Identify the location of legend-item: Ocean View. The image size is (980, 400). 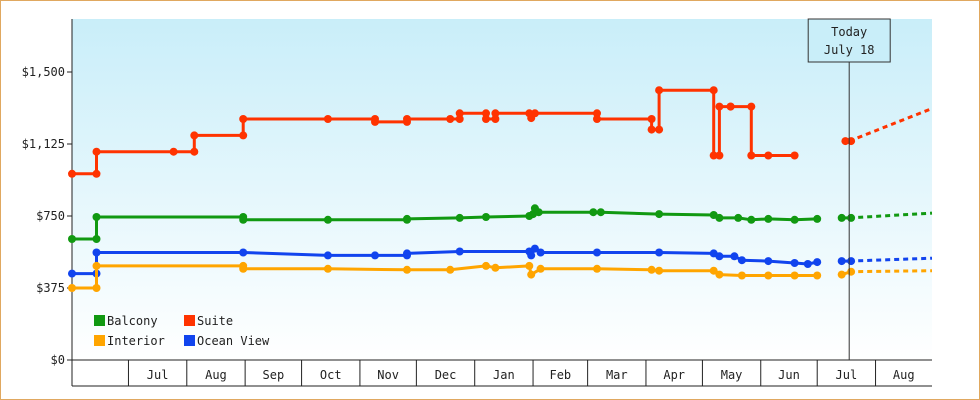
(227, 341).